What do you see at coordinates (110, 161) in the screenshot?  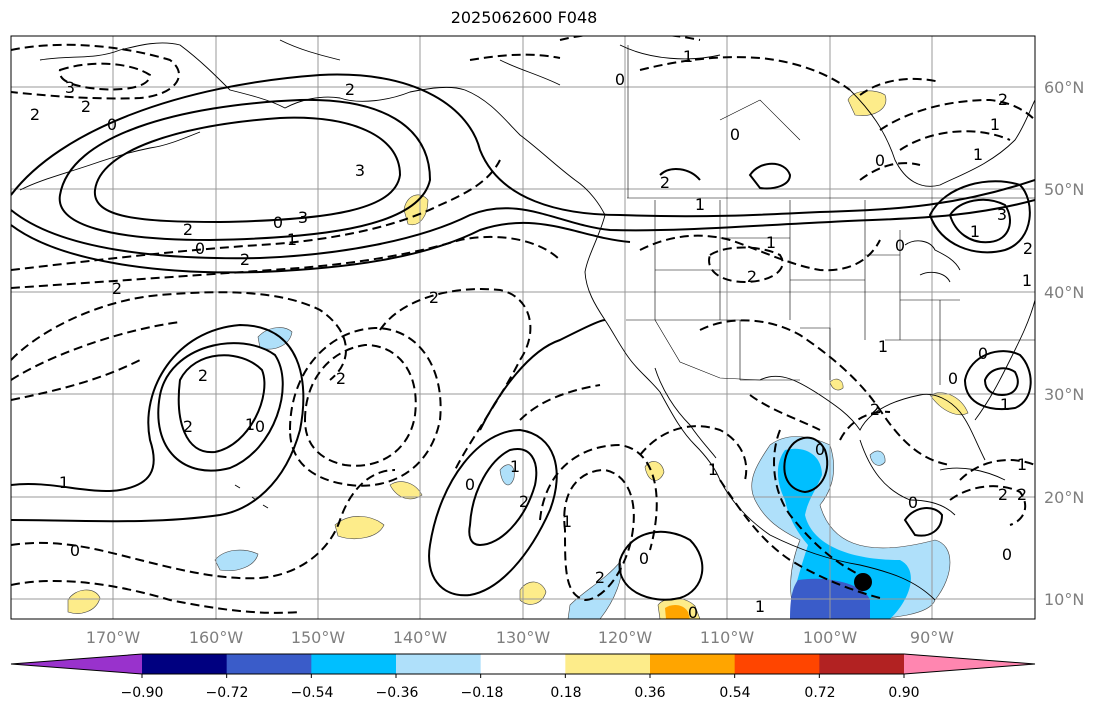 I see `aleutians` at bounding box center [110, 161].